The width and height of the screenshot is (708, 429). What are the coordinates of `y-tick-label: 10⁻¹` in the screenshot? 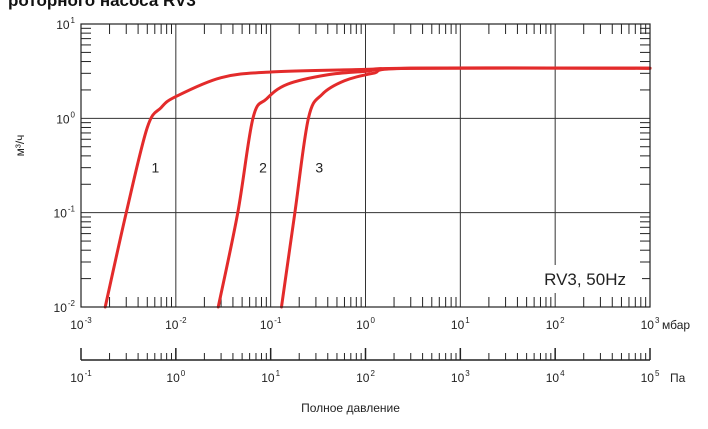 It's located at (65, 213).